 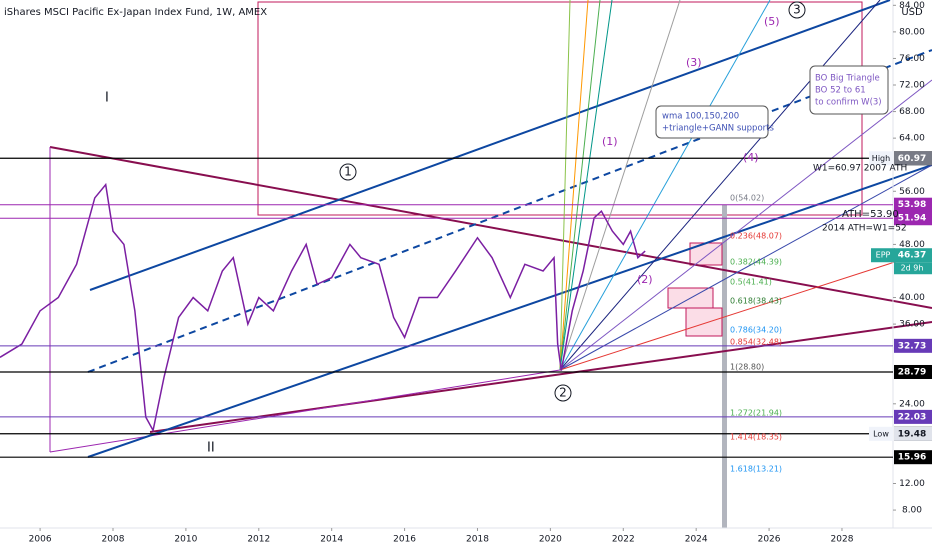 What do you see at coordinates (404, 540) in the screenshot?
I see `x-tick-label: 2016` at bounding box center [404, 540].